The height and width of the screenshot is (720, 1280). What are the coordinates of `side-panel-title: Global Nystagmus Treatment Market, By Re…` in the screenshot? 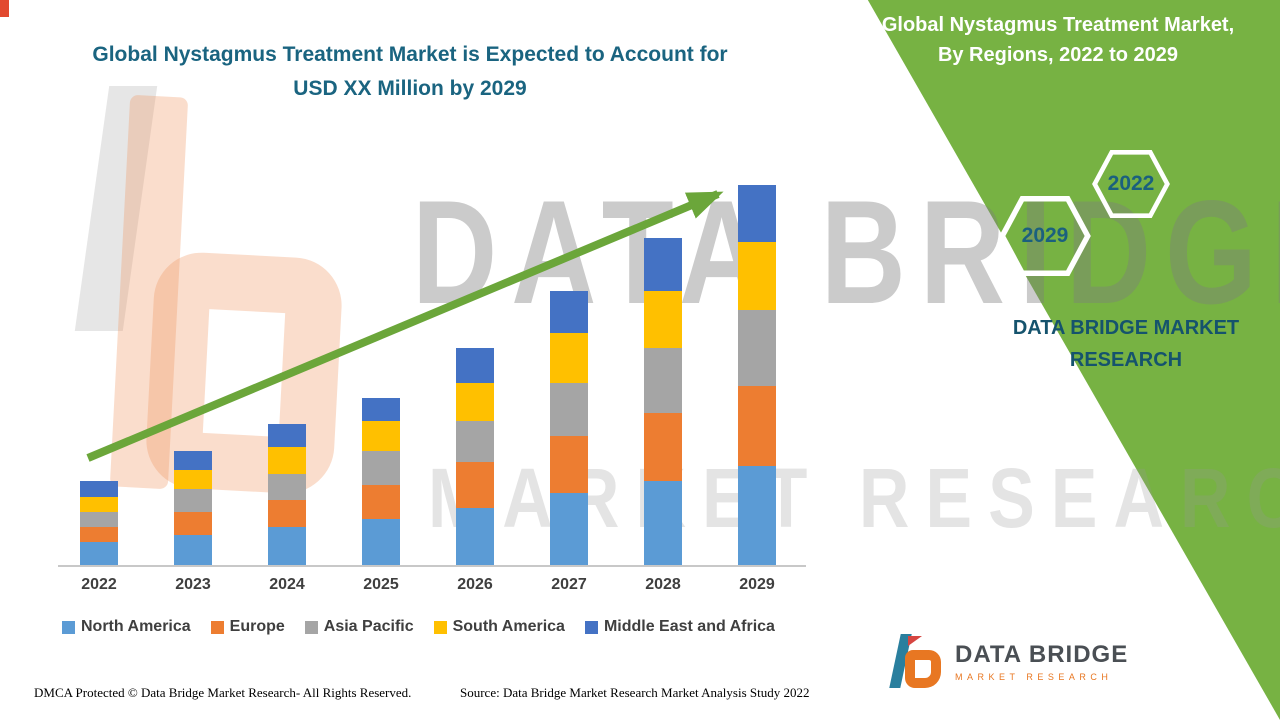 It's located at (1058, 40).